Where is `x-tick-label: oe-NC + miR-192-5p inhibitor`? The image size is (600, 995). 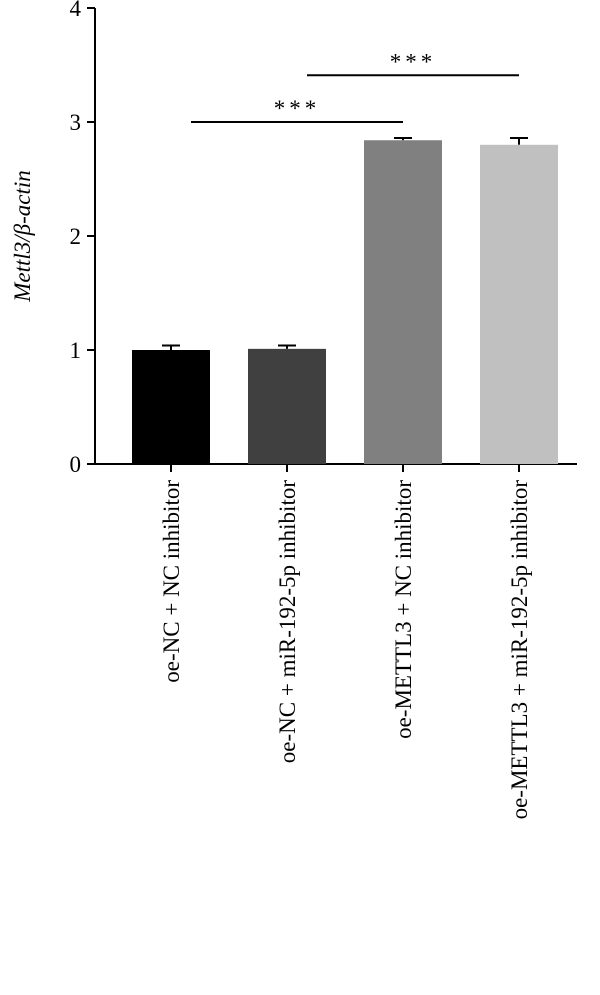
x-tick-label: oe-NC + miR-192-5p inhibitor is located at coordinates (287, 622).